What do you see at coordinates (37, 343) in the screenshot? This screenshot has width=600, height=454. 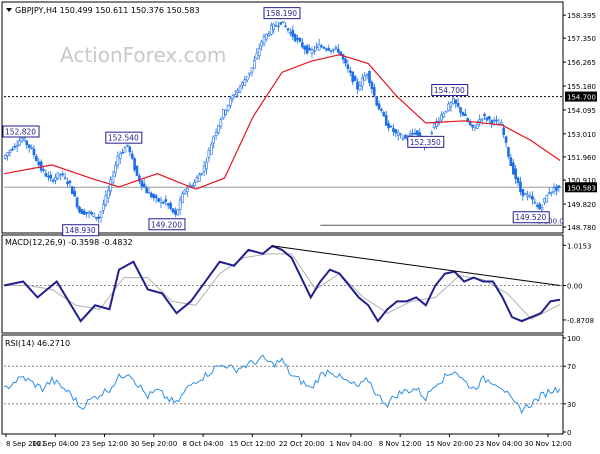 I see `rsi-panel-header: RSI(14) 46.2710` at bounding box center [37, 343].